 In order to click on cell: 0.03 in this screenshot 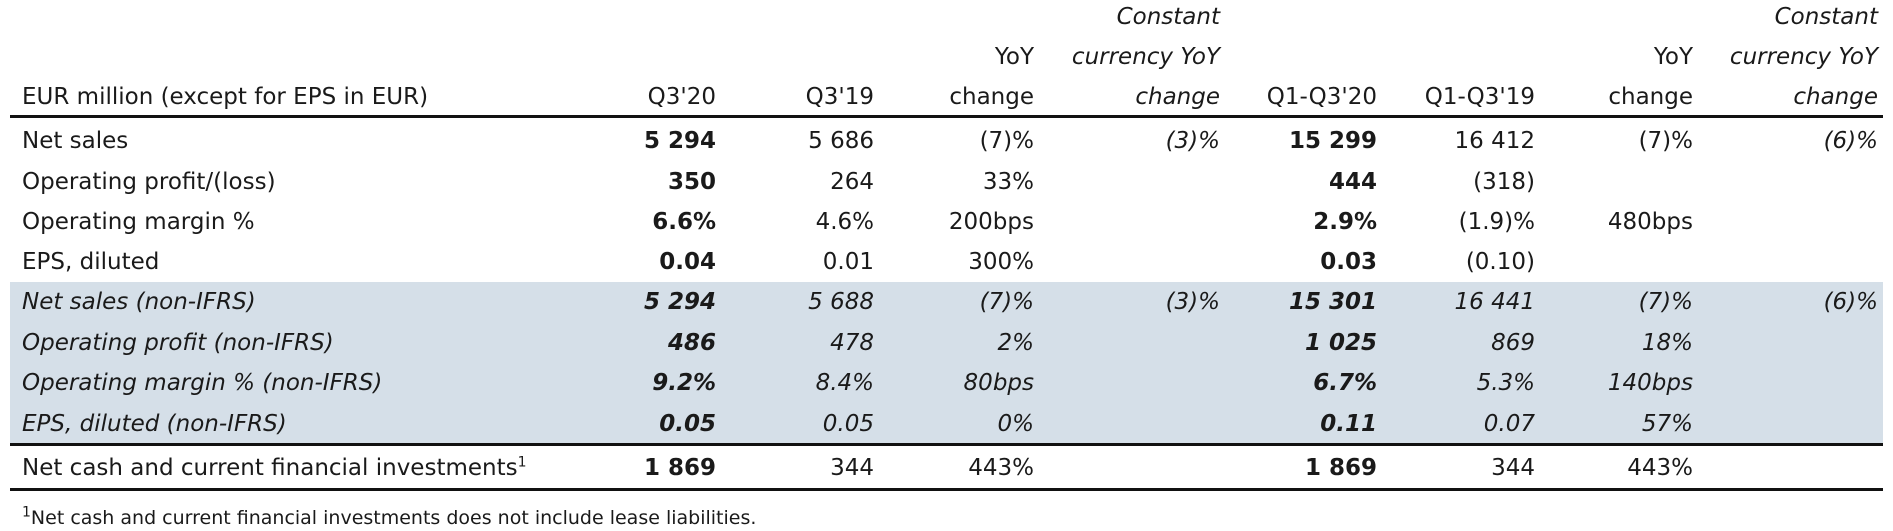, I will do `click(1348, 262)`.